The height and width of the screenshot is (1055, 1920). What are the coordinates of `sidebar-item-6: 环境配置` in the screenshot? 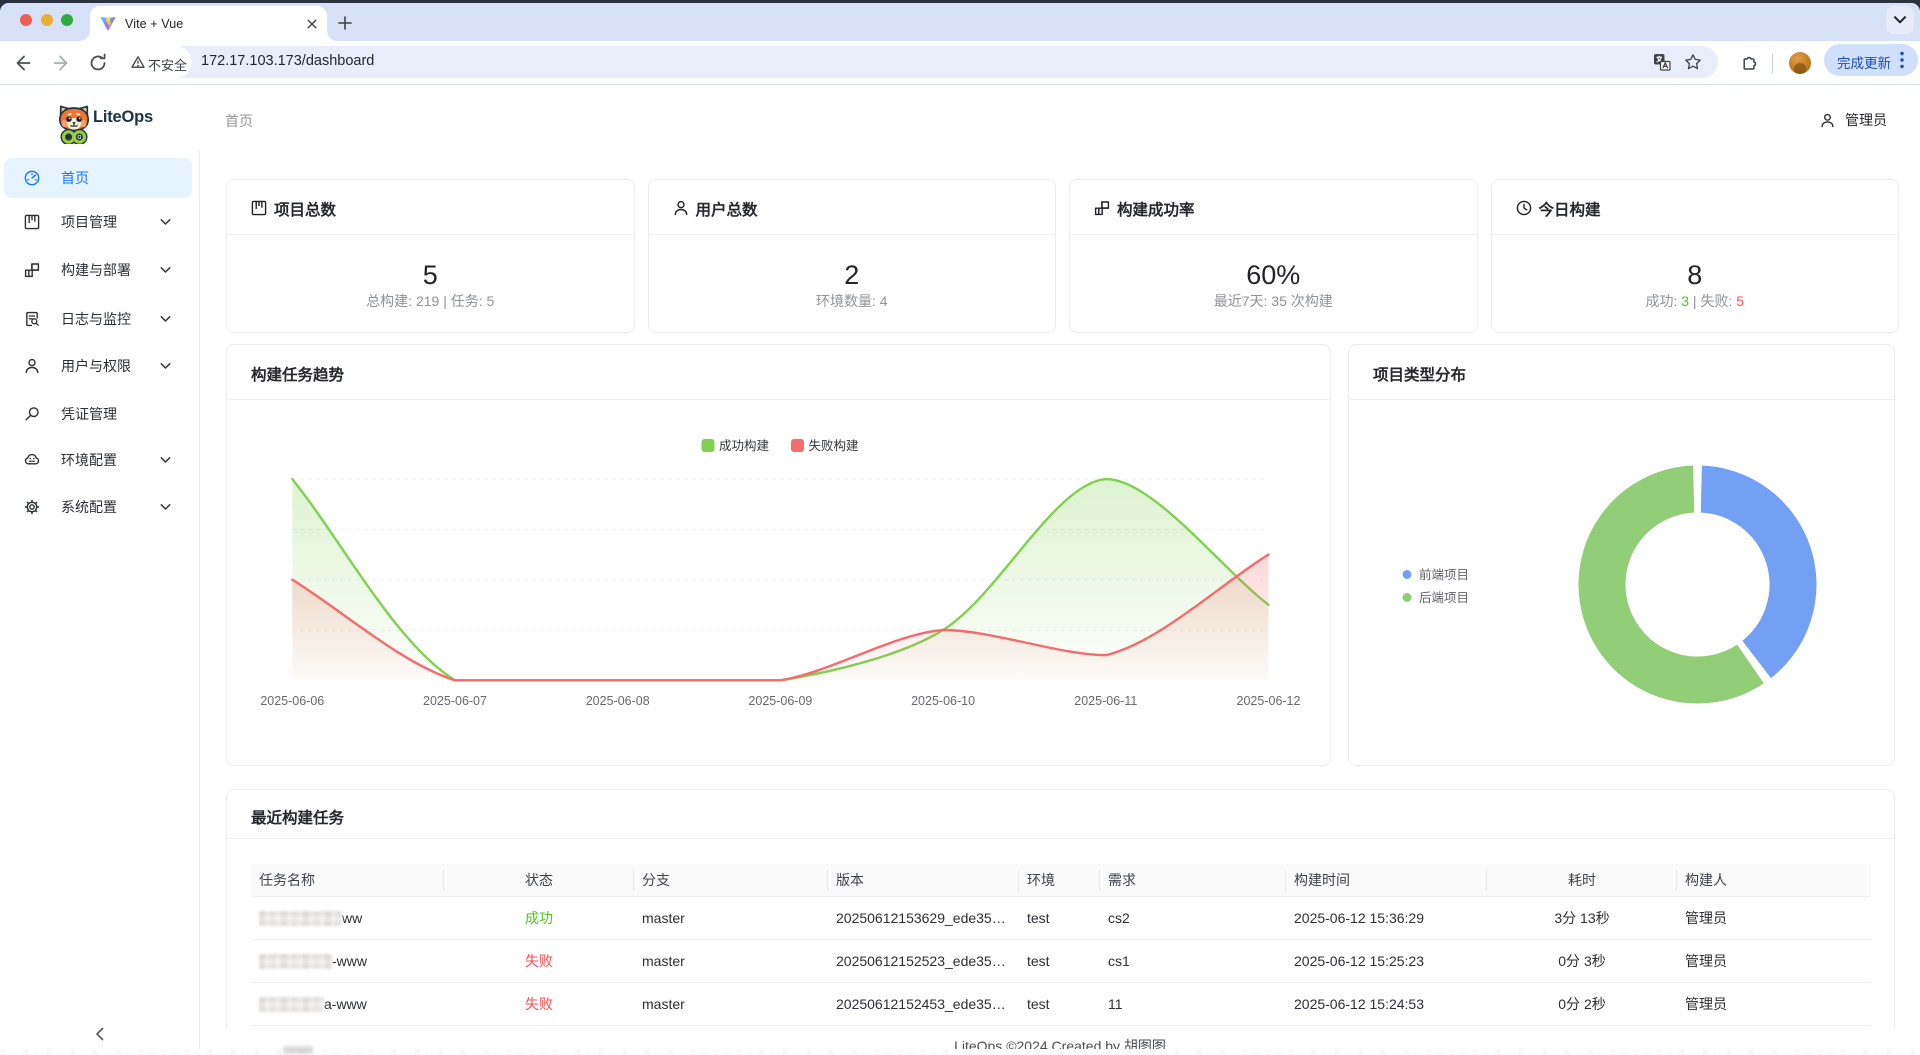 It's located at (98, 460).